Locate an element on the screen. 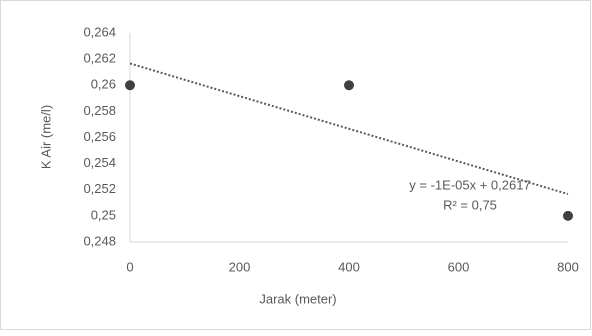  y-axis-title: K Air (me/l) is located at coordinates (45, 137).